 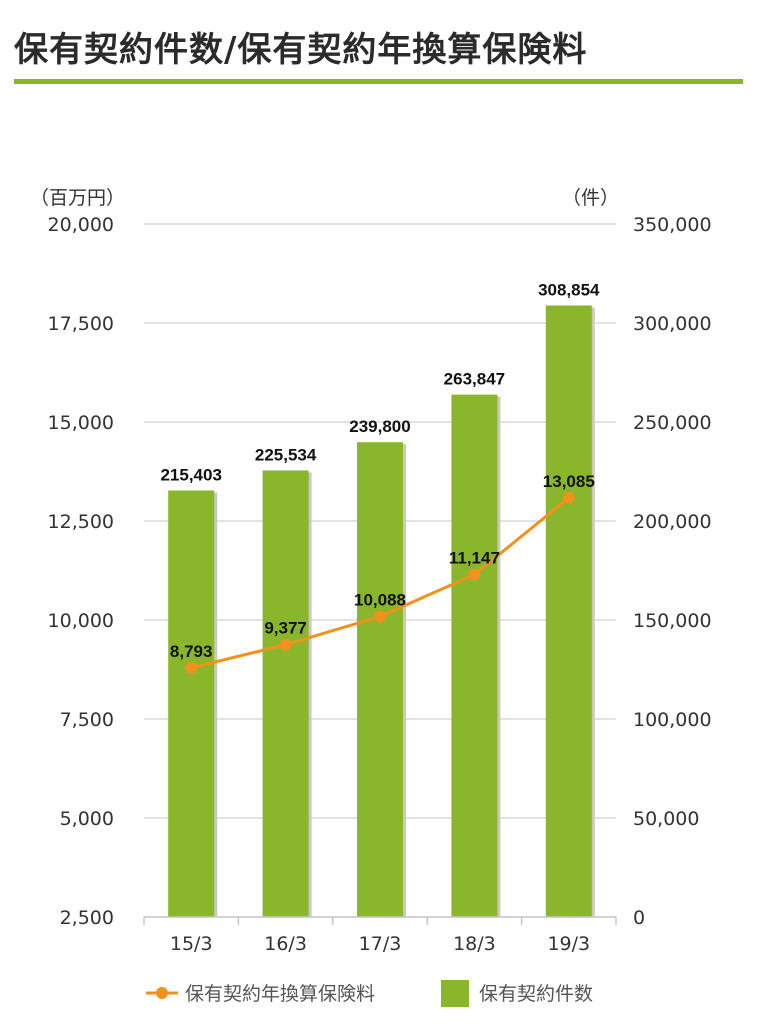 What do you see at coordinates (474, 558) in the screenshot?
I see `line-data-label: 11,147` at bounding box center [474, 558].